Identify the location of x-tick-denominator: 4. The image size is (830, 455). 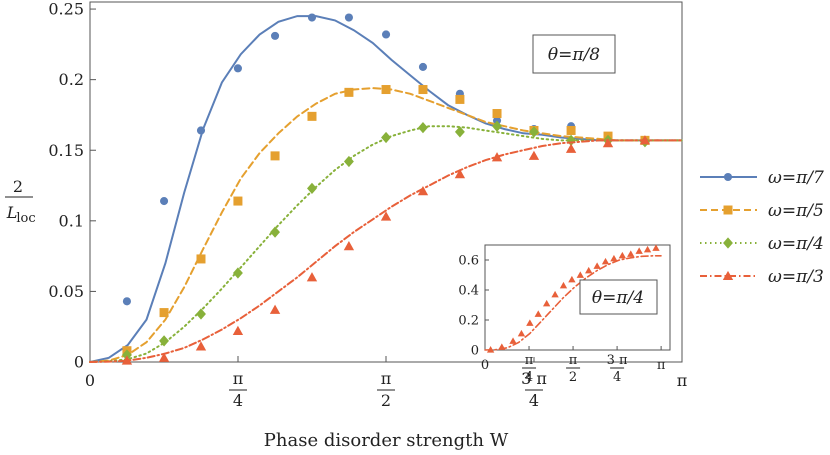
(534, 400).